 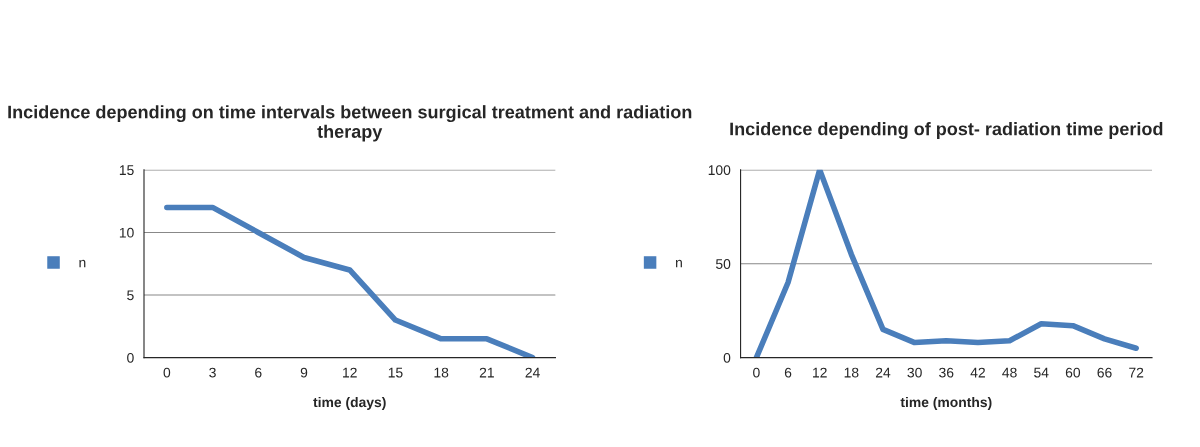 What do you see at coordinates (395, 372) in the screenshot?
I see `x-tick-label: 15` at bounding box center [395, 372].